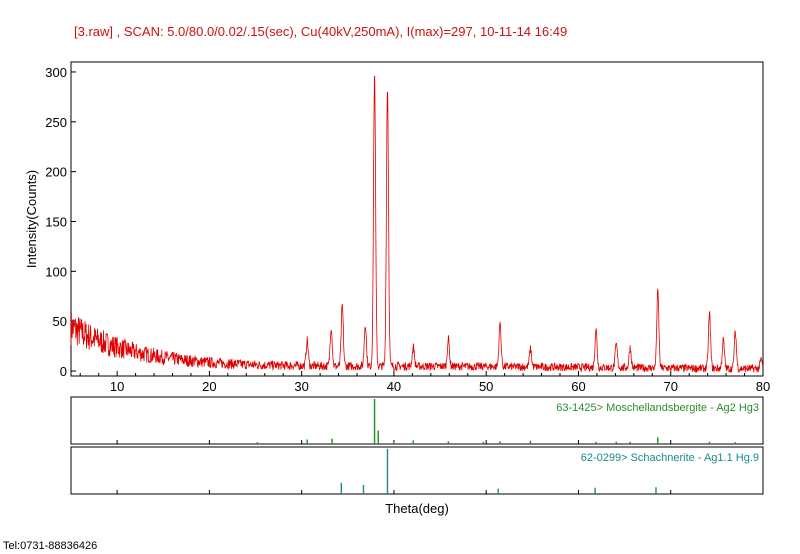 Image resolution: width=800 pixels, height=554 pixels. What do you see at coordinates (56, 172) in the screenshot?
I see `y-tick-label: 200` at bounding box center [56, 172].